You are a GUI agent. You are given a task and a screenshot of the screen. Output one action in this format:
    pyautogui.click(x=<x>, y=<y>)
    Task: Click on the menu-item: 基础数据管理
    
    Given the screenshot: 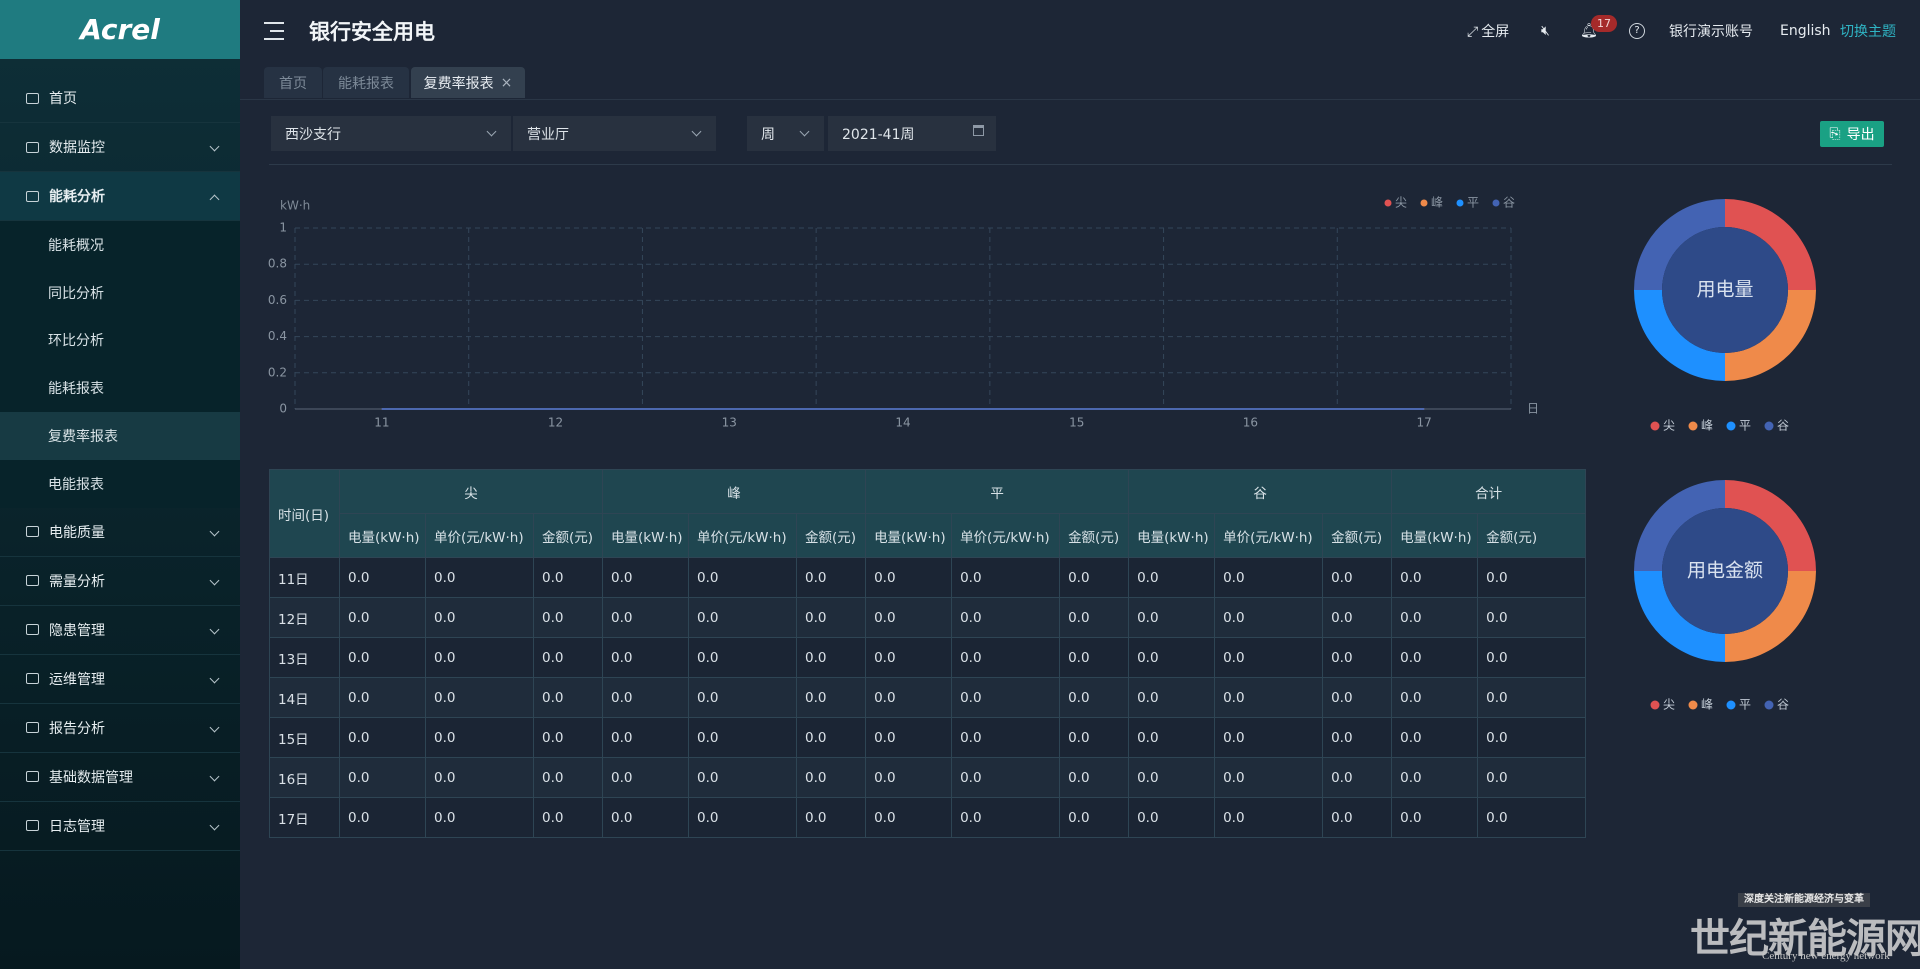 What is the action you would take?
    pyautogui.click(x=120, y=777)
    